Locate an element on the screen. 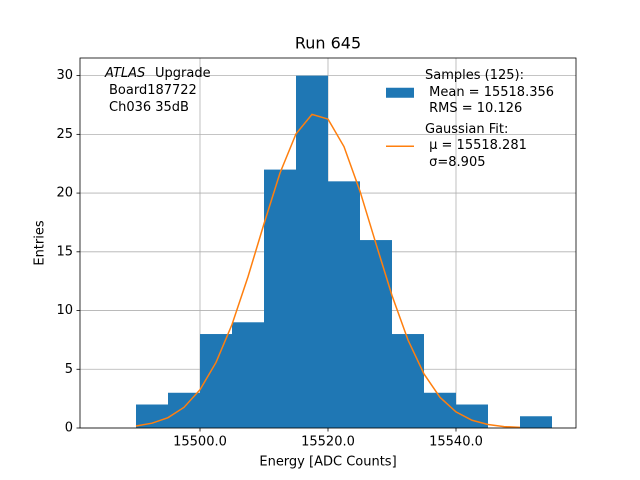 This screenshot has height=480, width=640. annotation: Board187722 is located at coordinates (153, 90).